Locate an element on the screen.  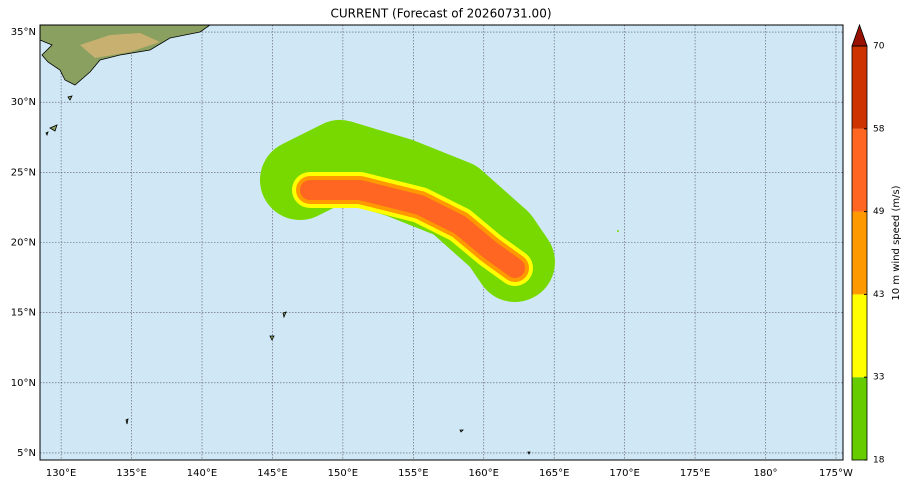
lon-tick-label: 155°E is located at coordinates (413, 473).